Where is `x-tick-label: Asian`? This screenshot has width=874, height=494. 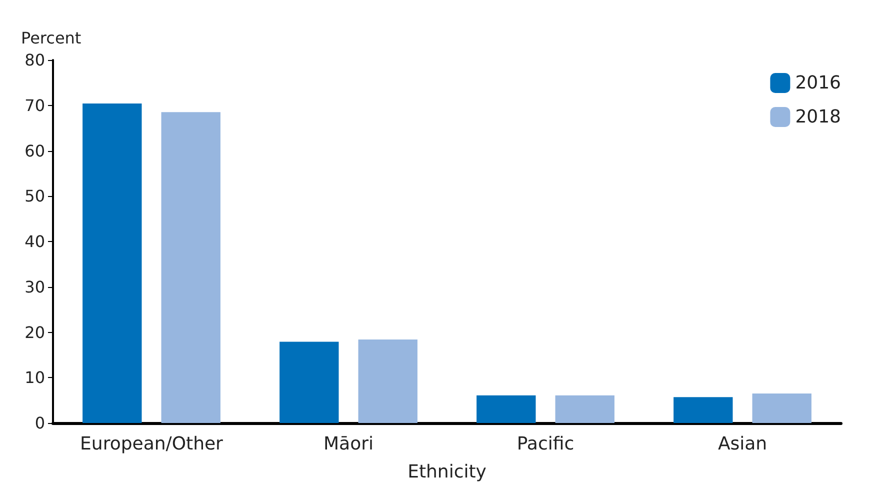 x-tick-label: Asian is located at coordinates (743, 444).